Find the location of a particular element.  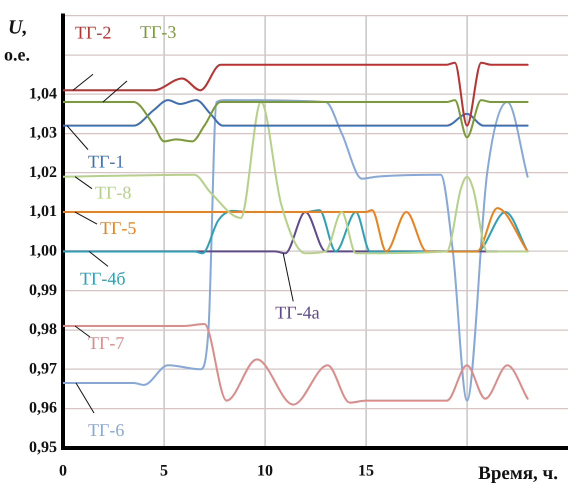

y-tick-label: 0,95 is located at coordinates (43, 447).